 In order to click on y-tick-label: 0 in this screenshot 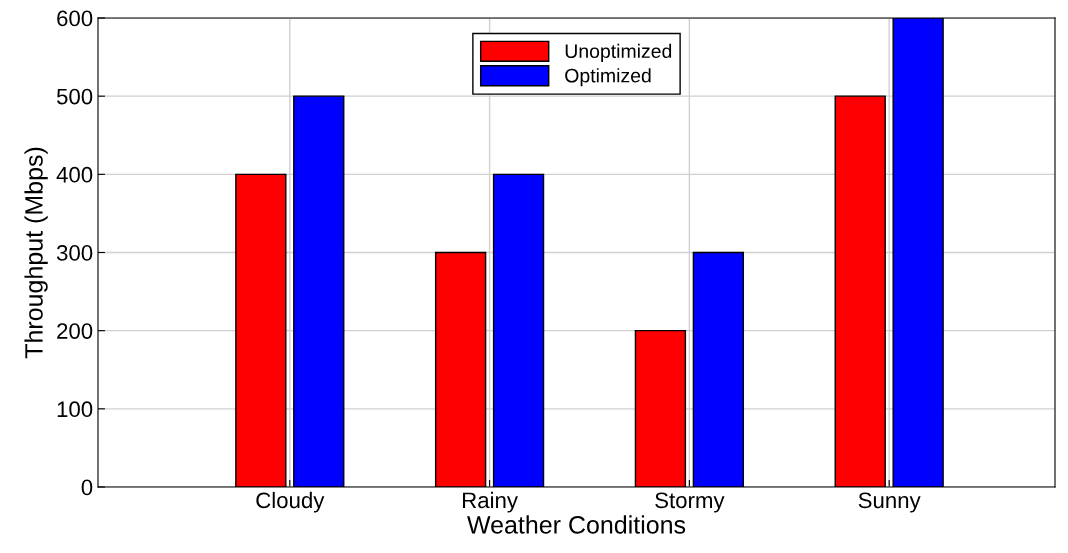, I will do `click(87, 487)`.